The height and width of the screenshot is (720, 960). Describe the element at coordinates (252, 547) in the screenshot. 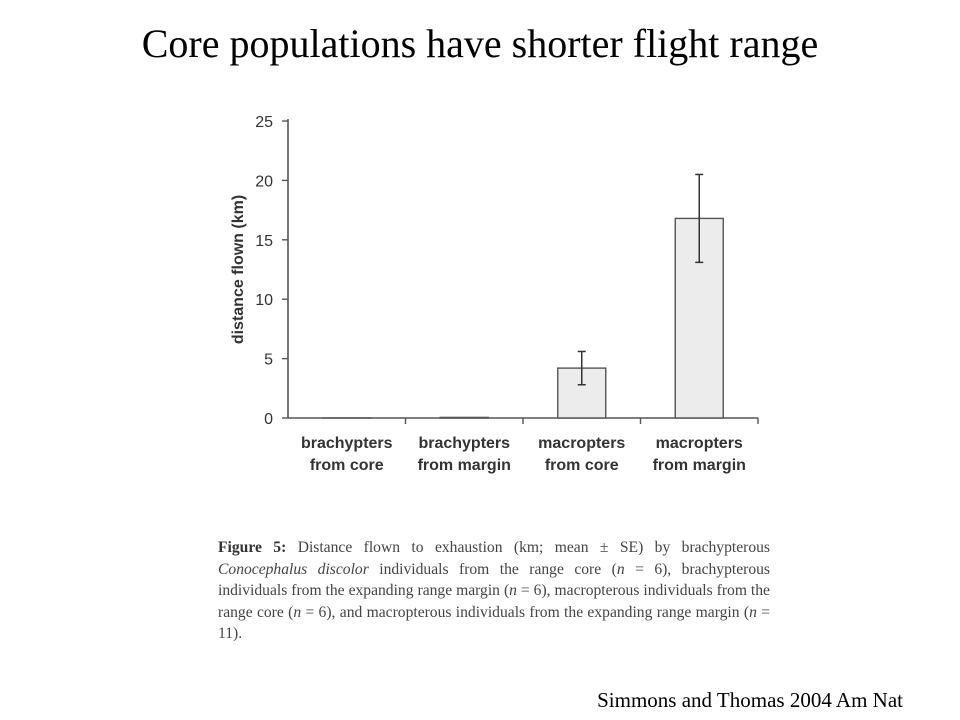

I see `figure-label: Figure 5:` at that location.